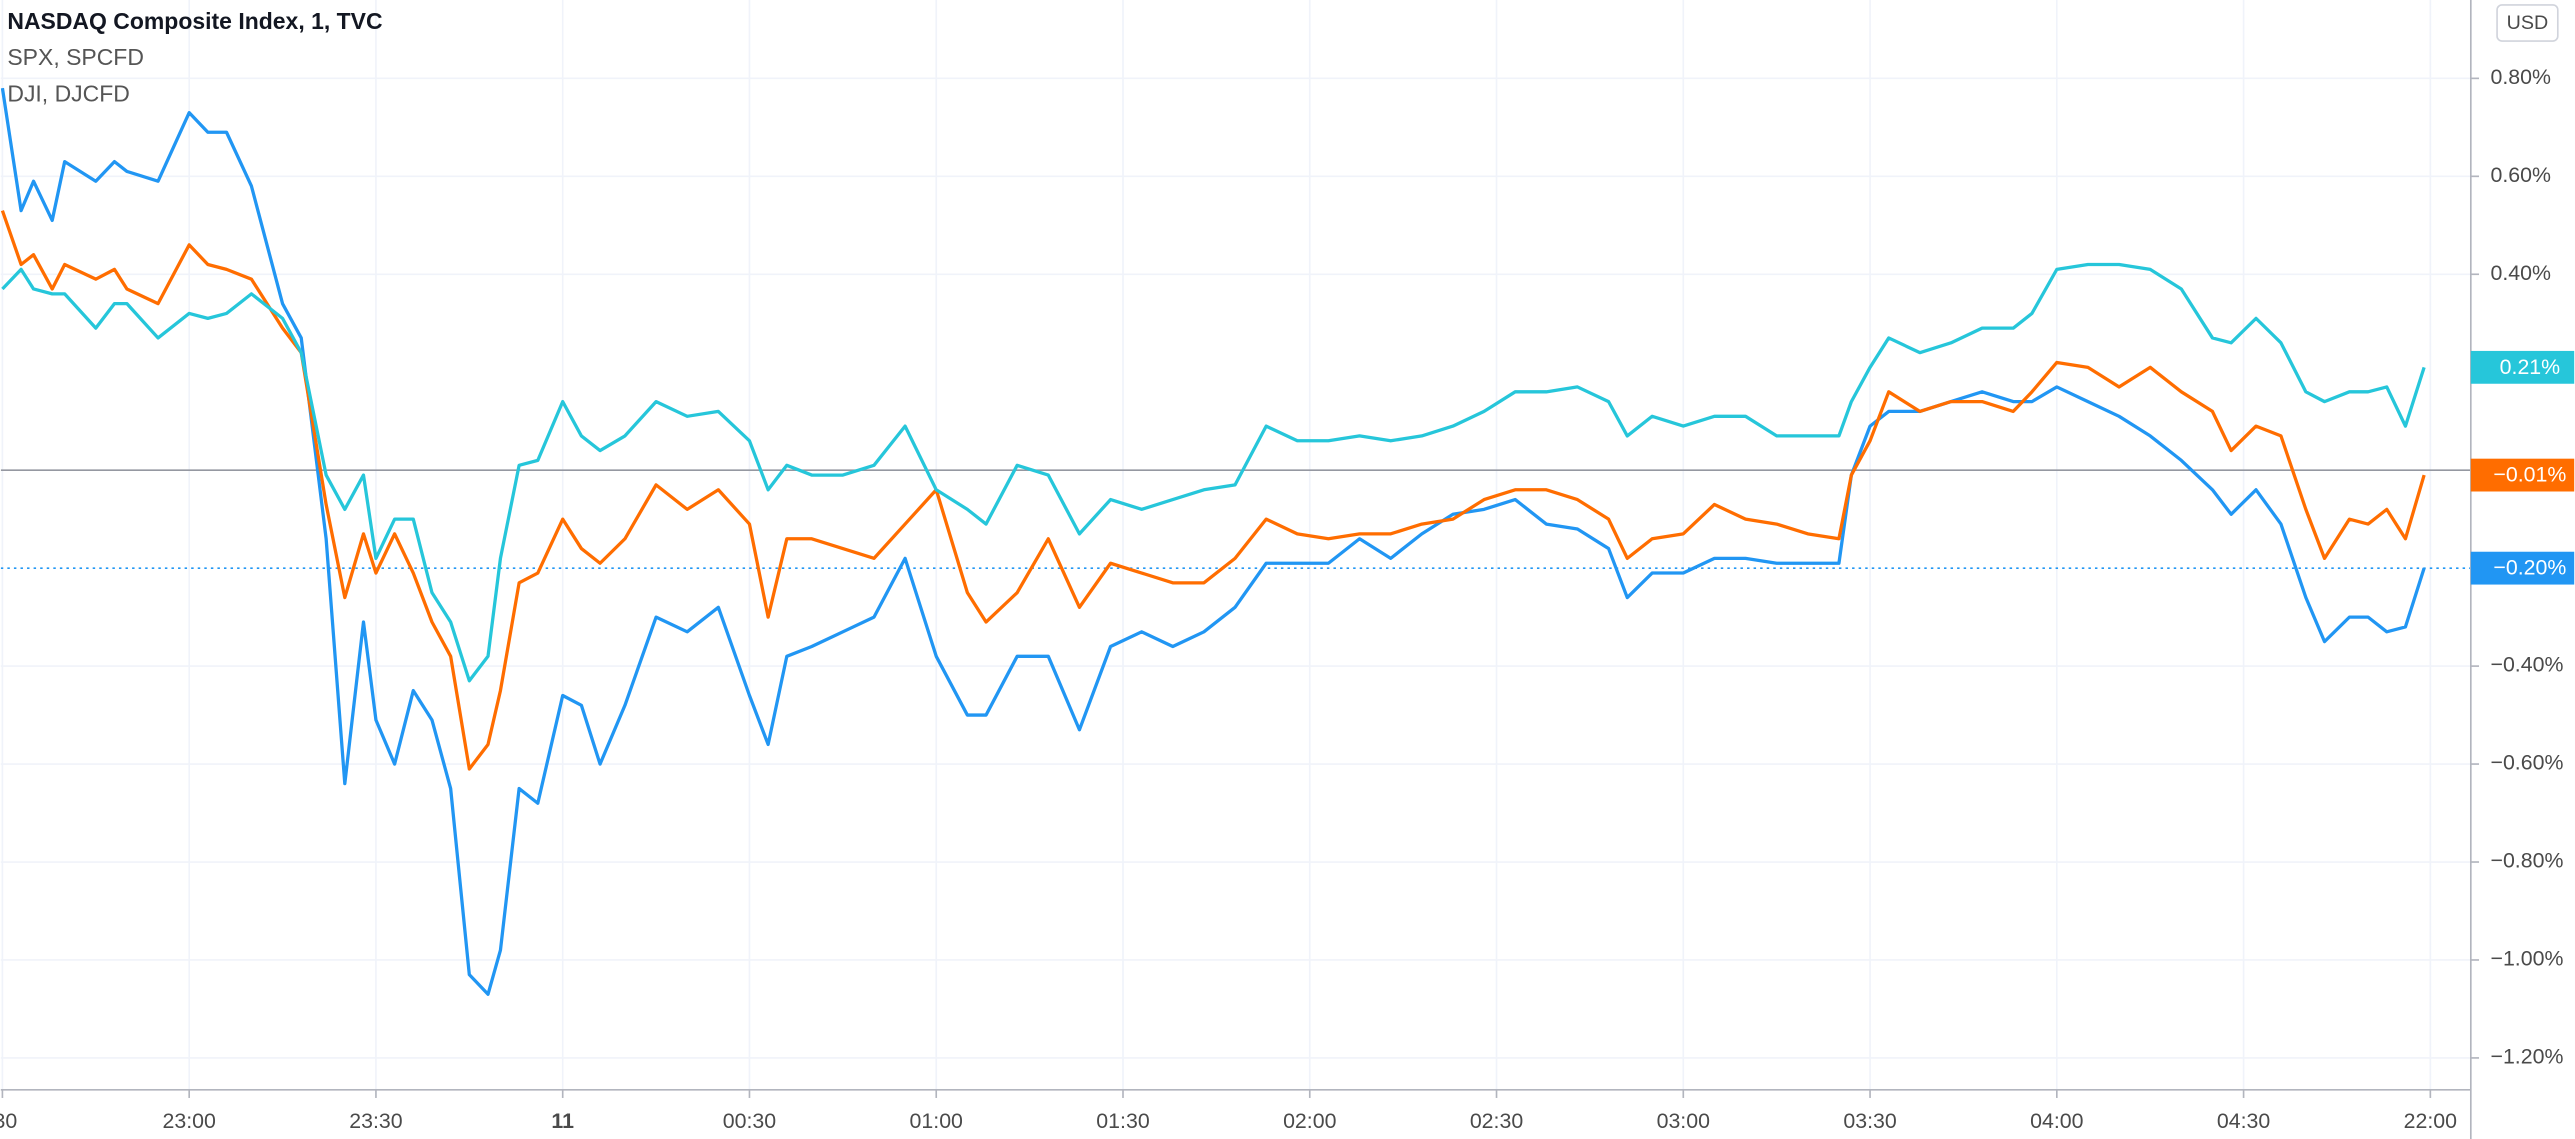 The width and height of the screenshot is (2575, 1139). Describe the element at coordinates (2521, 175) in the screenshot. I see `y-tick-label: 0.60%` at that location.